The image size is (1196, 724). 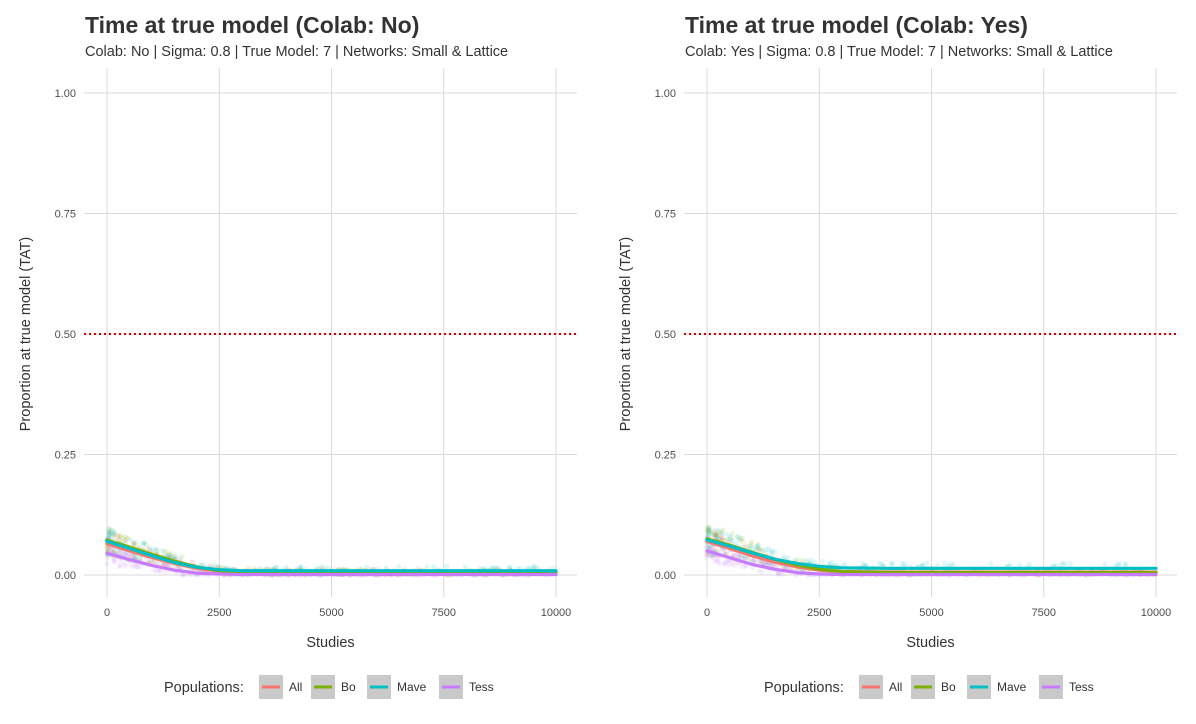 What do you see at coordinates (819, 613) in the screenshot?
I see `x-tick-label: 2500` at bounding box center [819, 613].